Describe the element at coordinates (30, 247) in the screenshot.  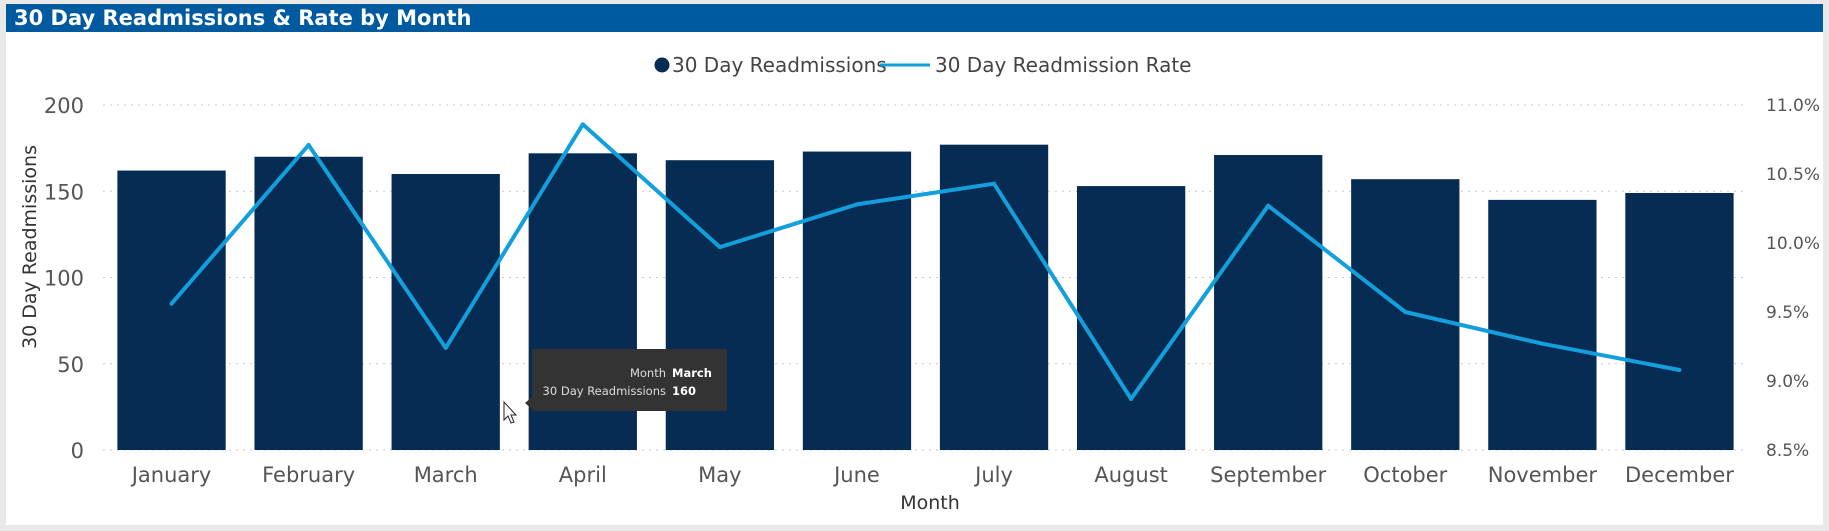
I see `y-axis-title: 30 Day Readmissions` at that location.